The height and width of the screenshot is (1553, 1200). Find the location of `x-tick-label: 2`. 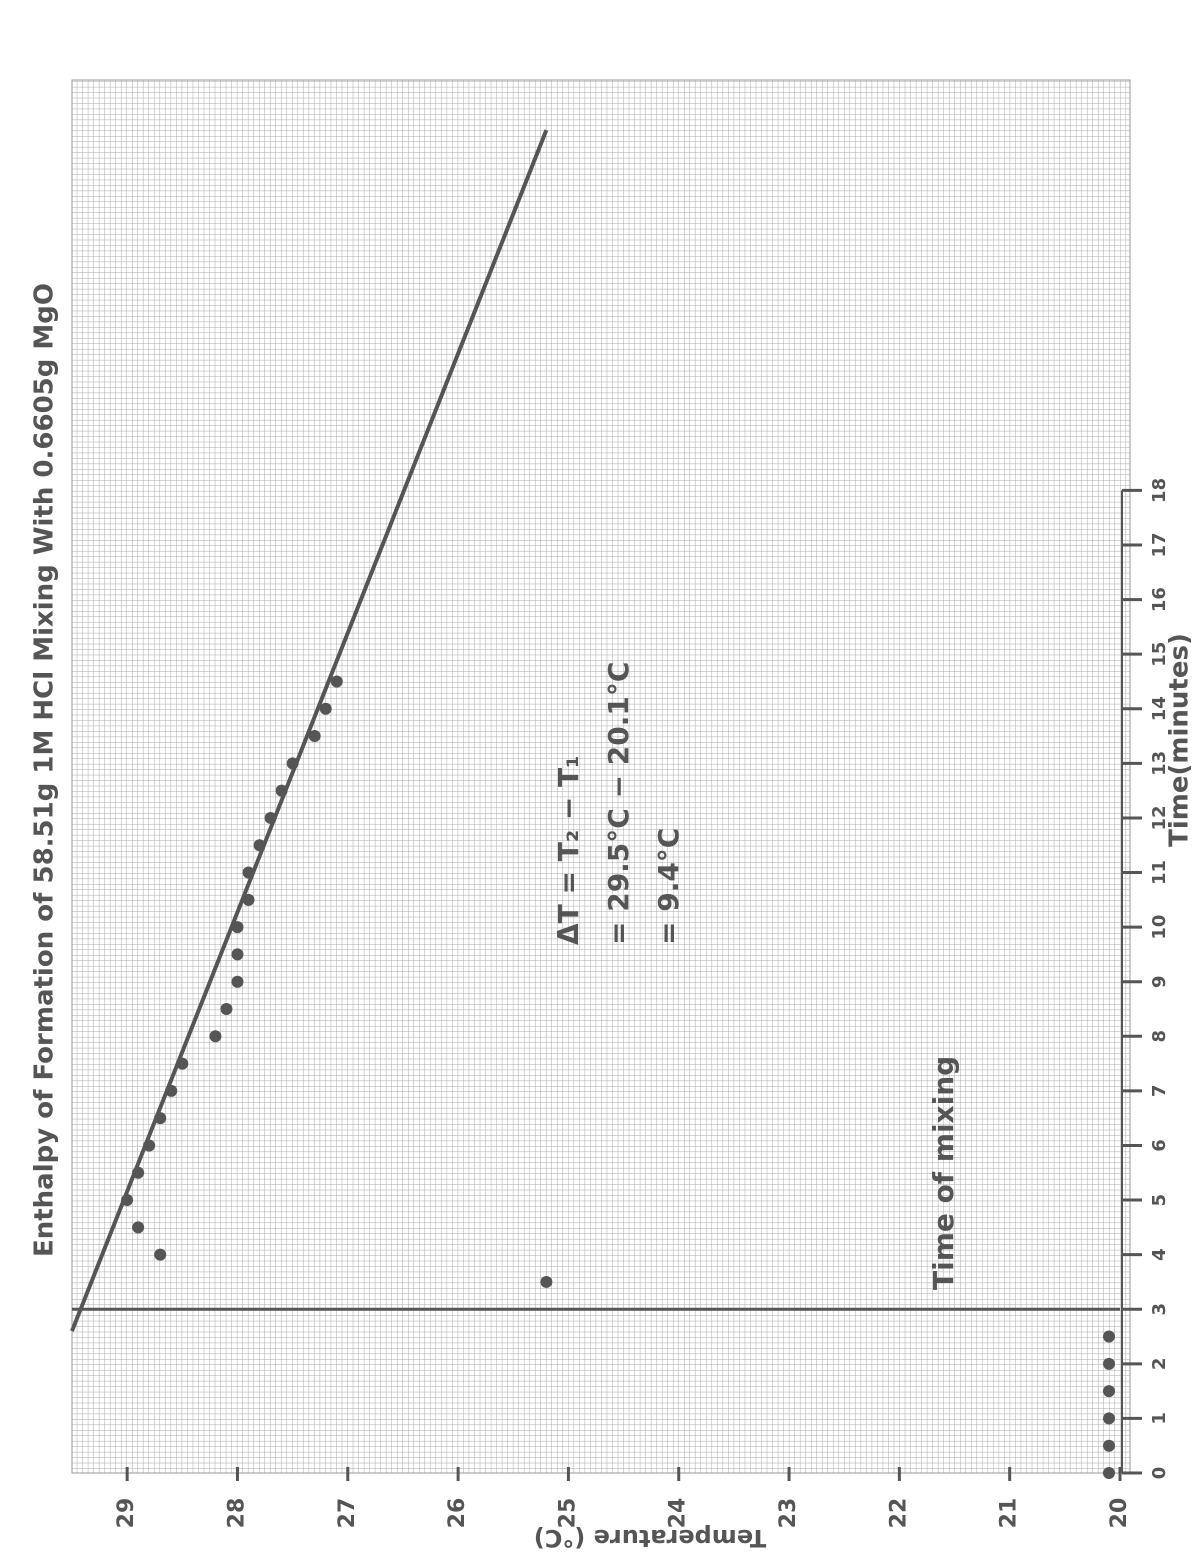

x-tick-label: 2 is located at coordinates (1159, 1364).